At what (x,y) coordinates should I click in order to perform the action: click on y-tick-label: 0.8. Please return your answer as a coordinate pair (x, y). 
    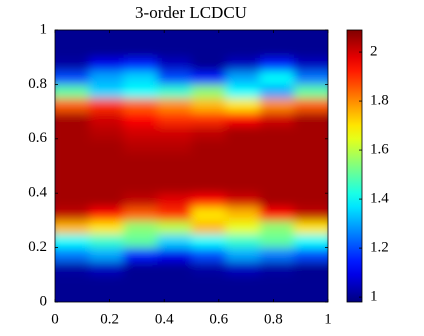
    Looking at the image, I should click on (37, 84).